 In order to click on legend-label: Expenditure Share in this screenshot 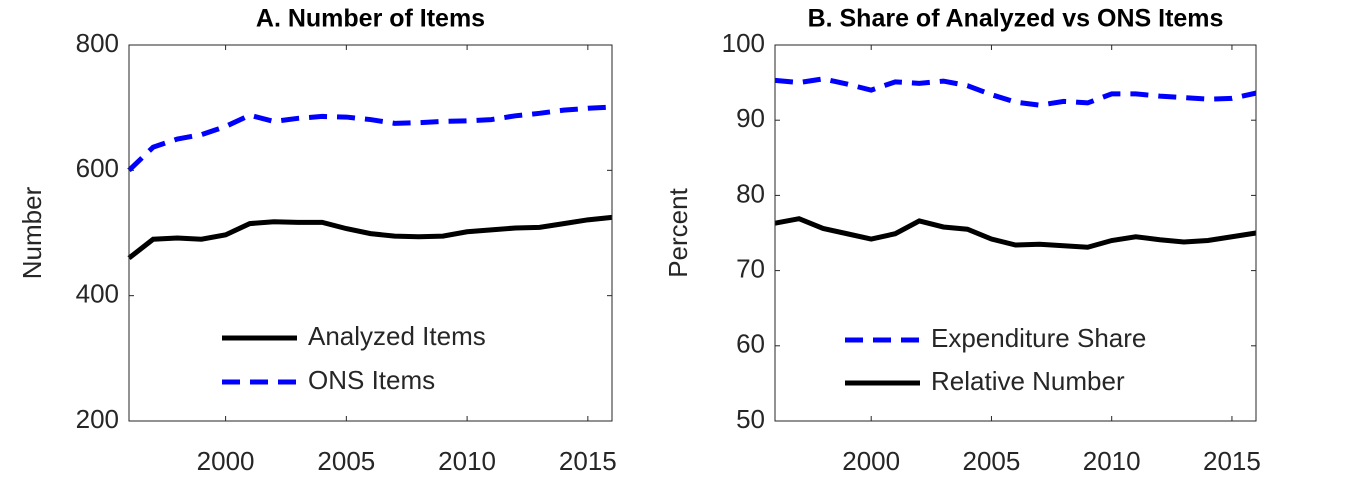, I will do `click(1038, 338)`.